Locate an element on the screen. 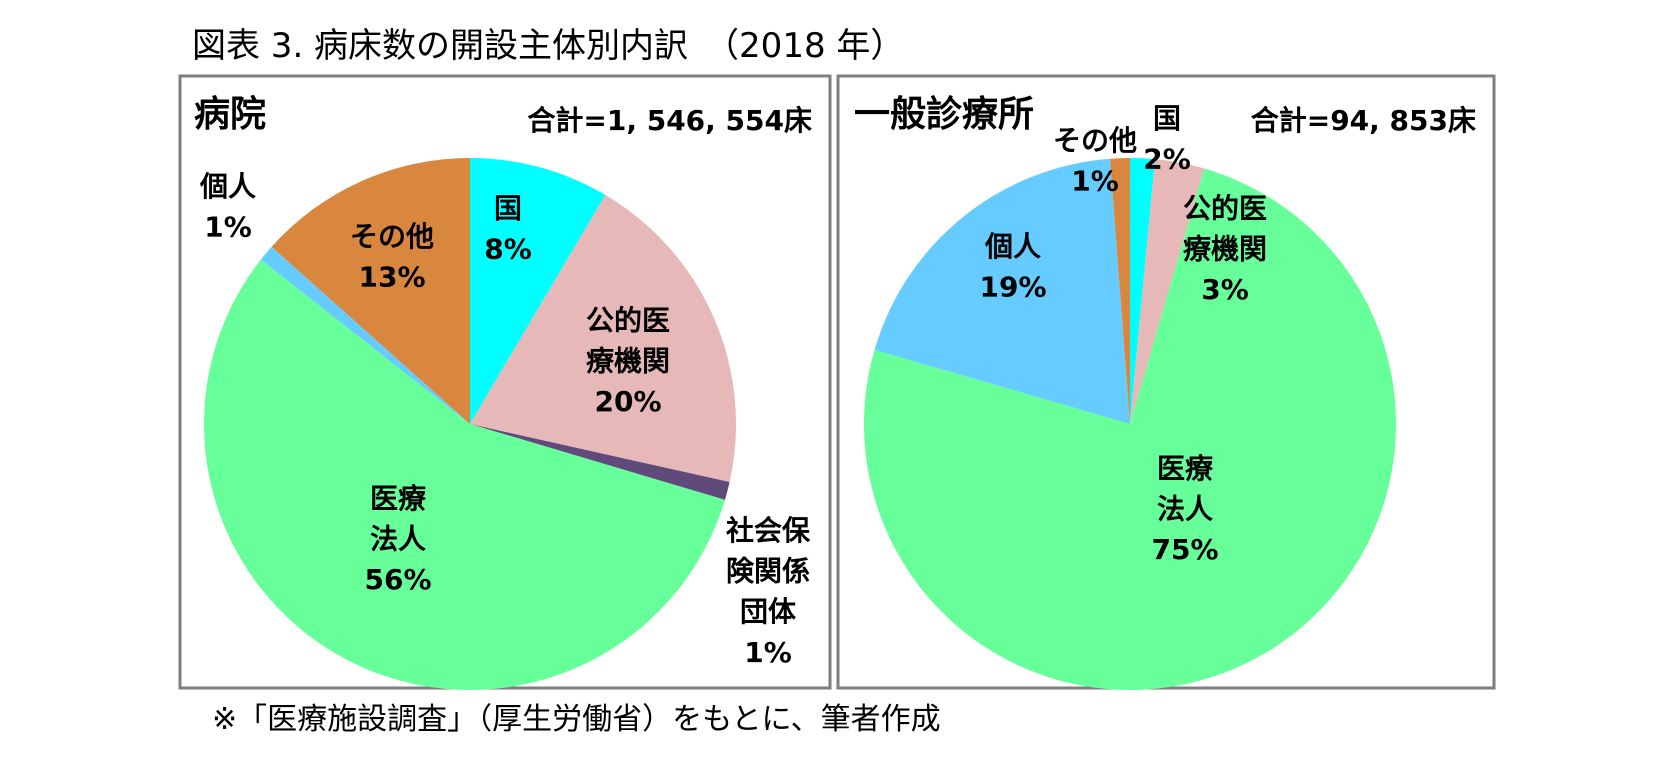 The image size is (1665, 757). total-label: 合計=94, 853床 is located at coordinates (1363, 120).